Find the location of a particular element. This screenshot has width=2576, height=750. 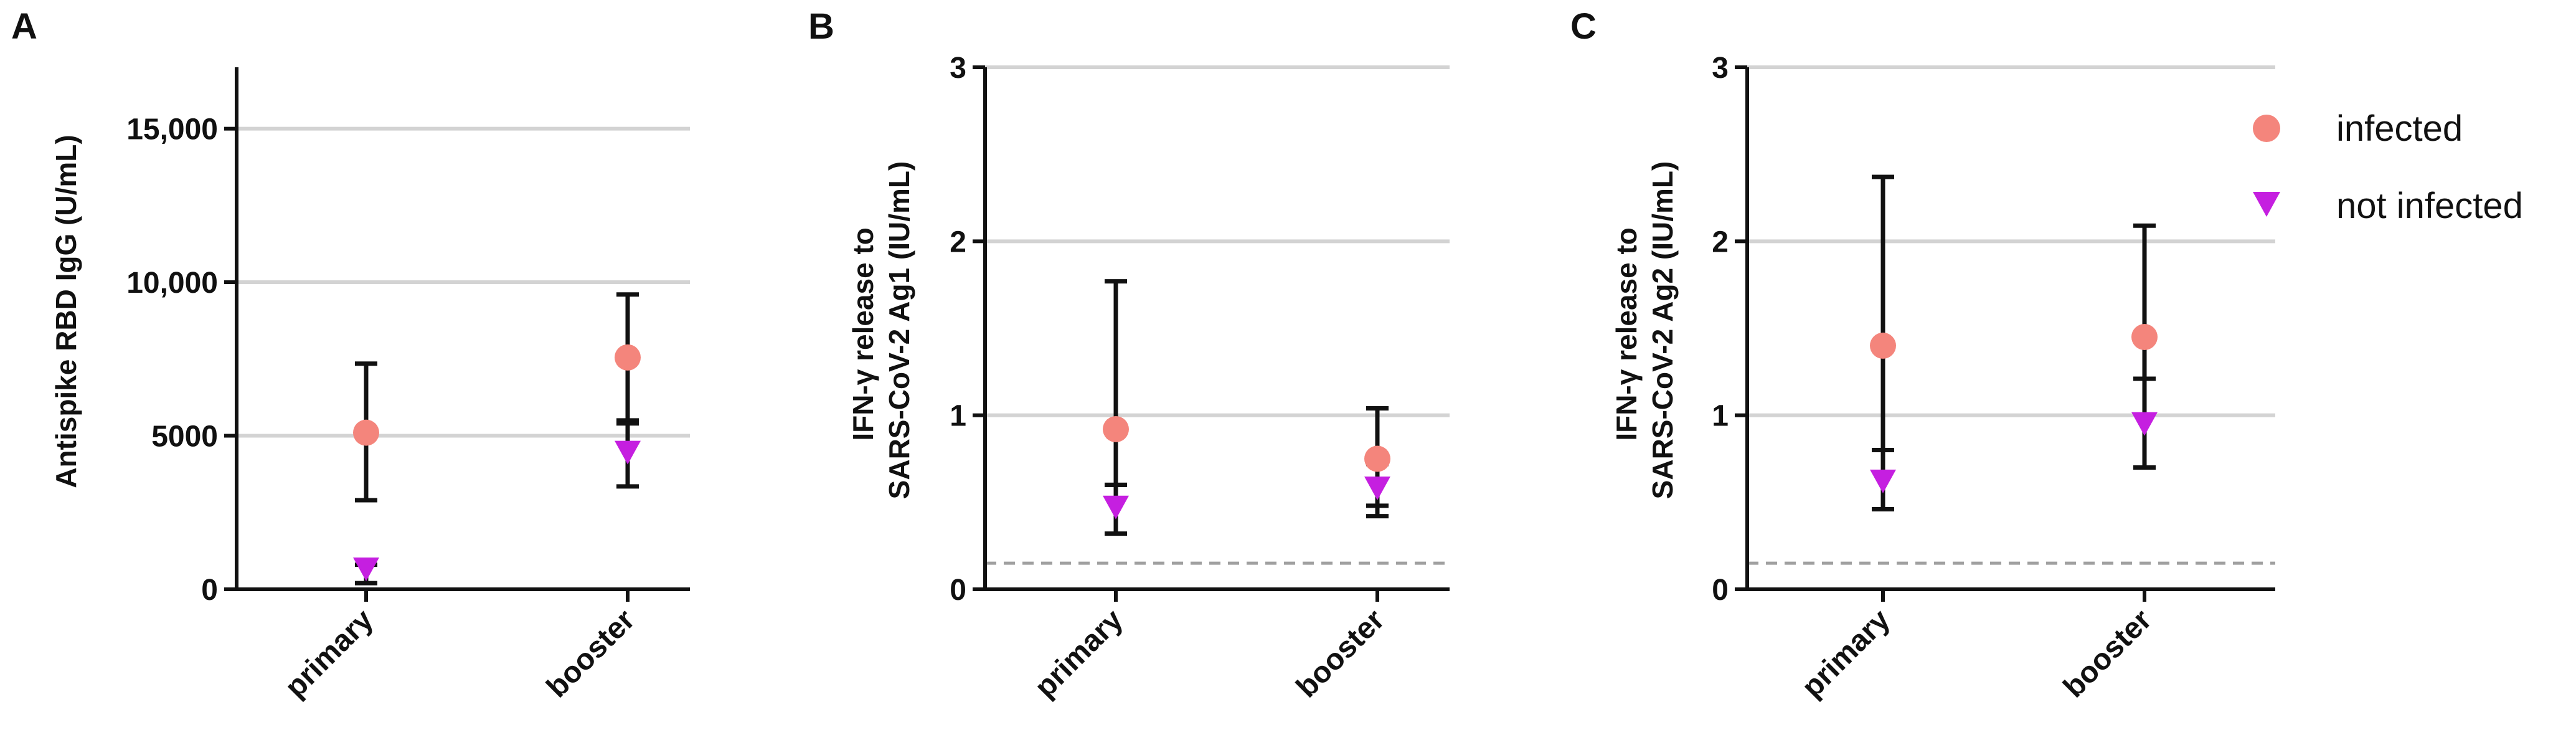

panel-a-point-infected-booster is located at coordinates (628, 357).